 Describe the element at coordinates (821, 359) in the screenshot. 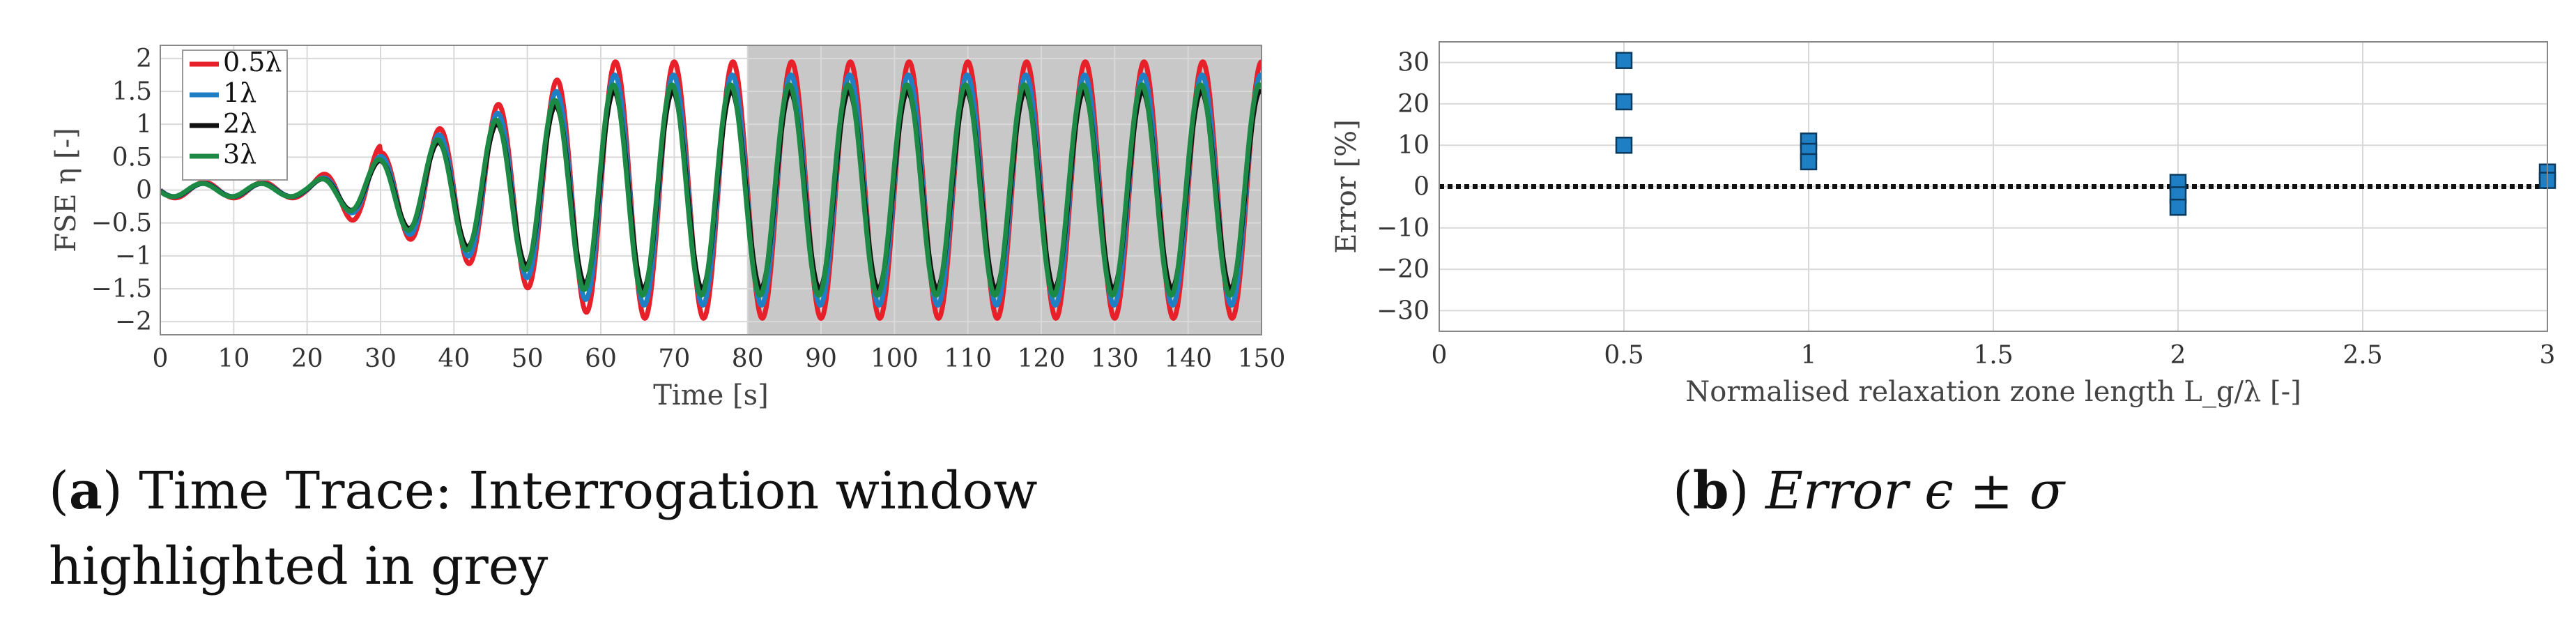

I see `x-tick-label: 90` at that location.